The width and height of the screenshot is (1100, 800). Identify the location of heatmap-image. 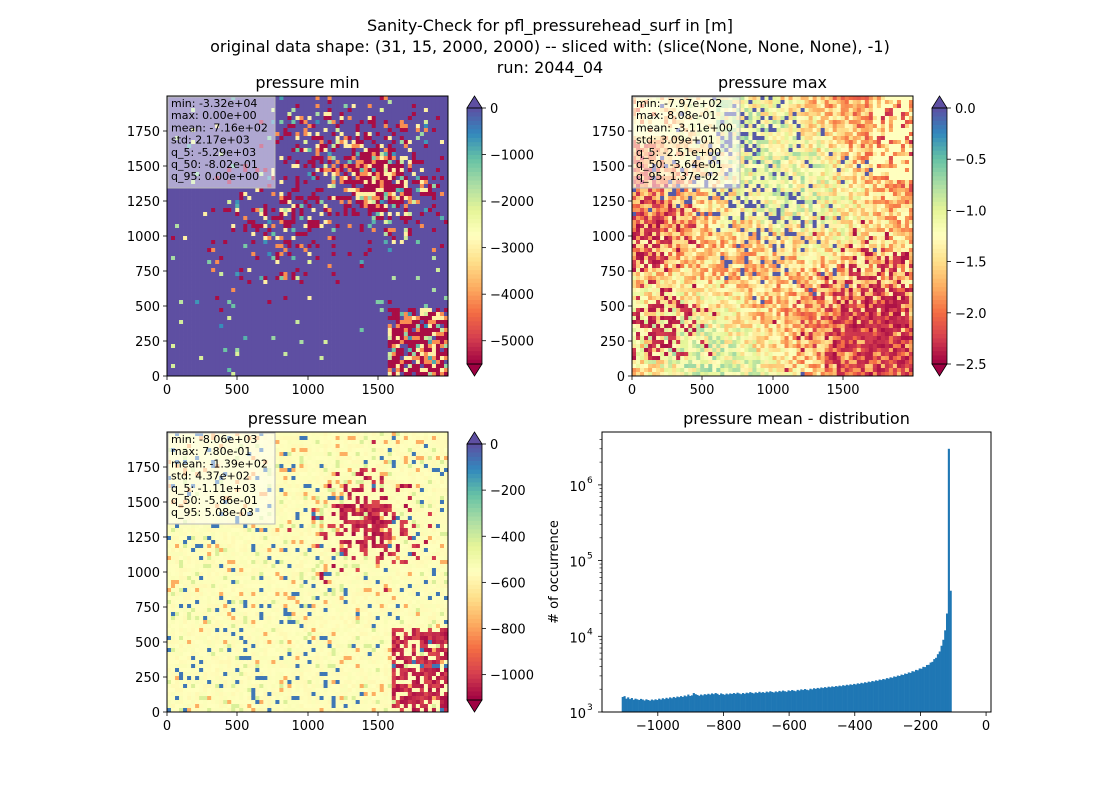
(308, 236).